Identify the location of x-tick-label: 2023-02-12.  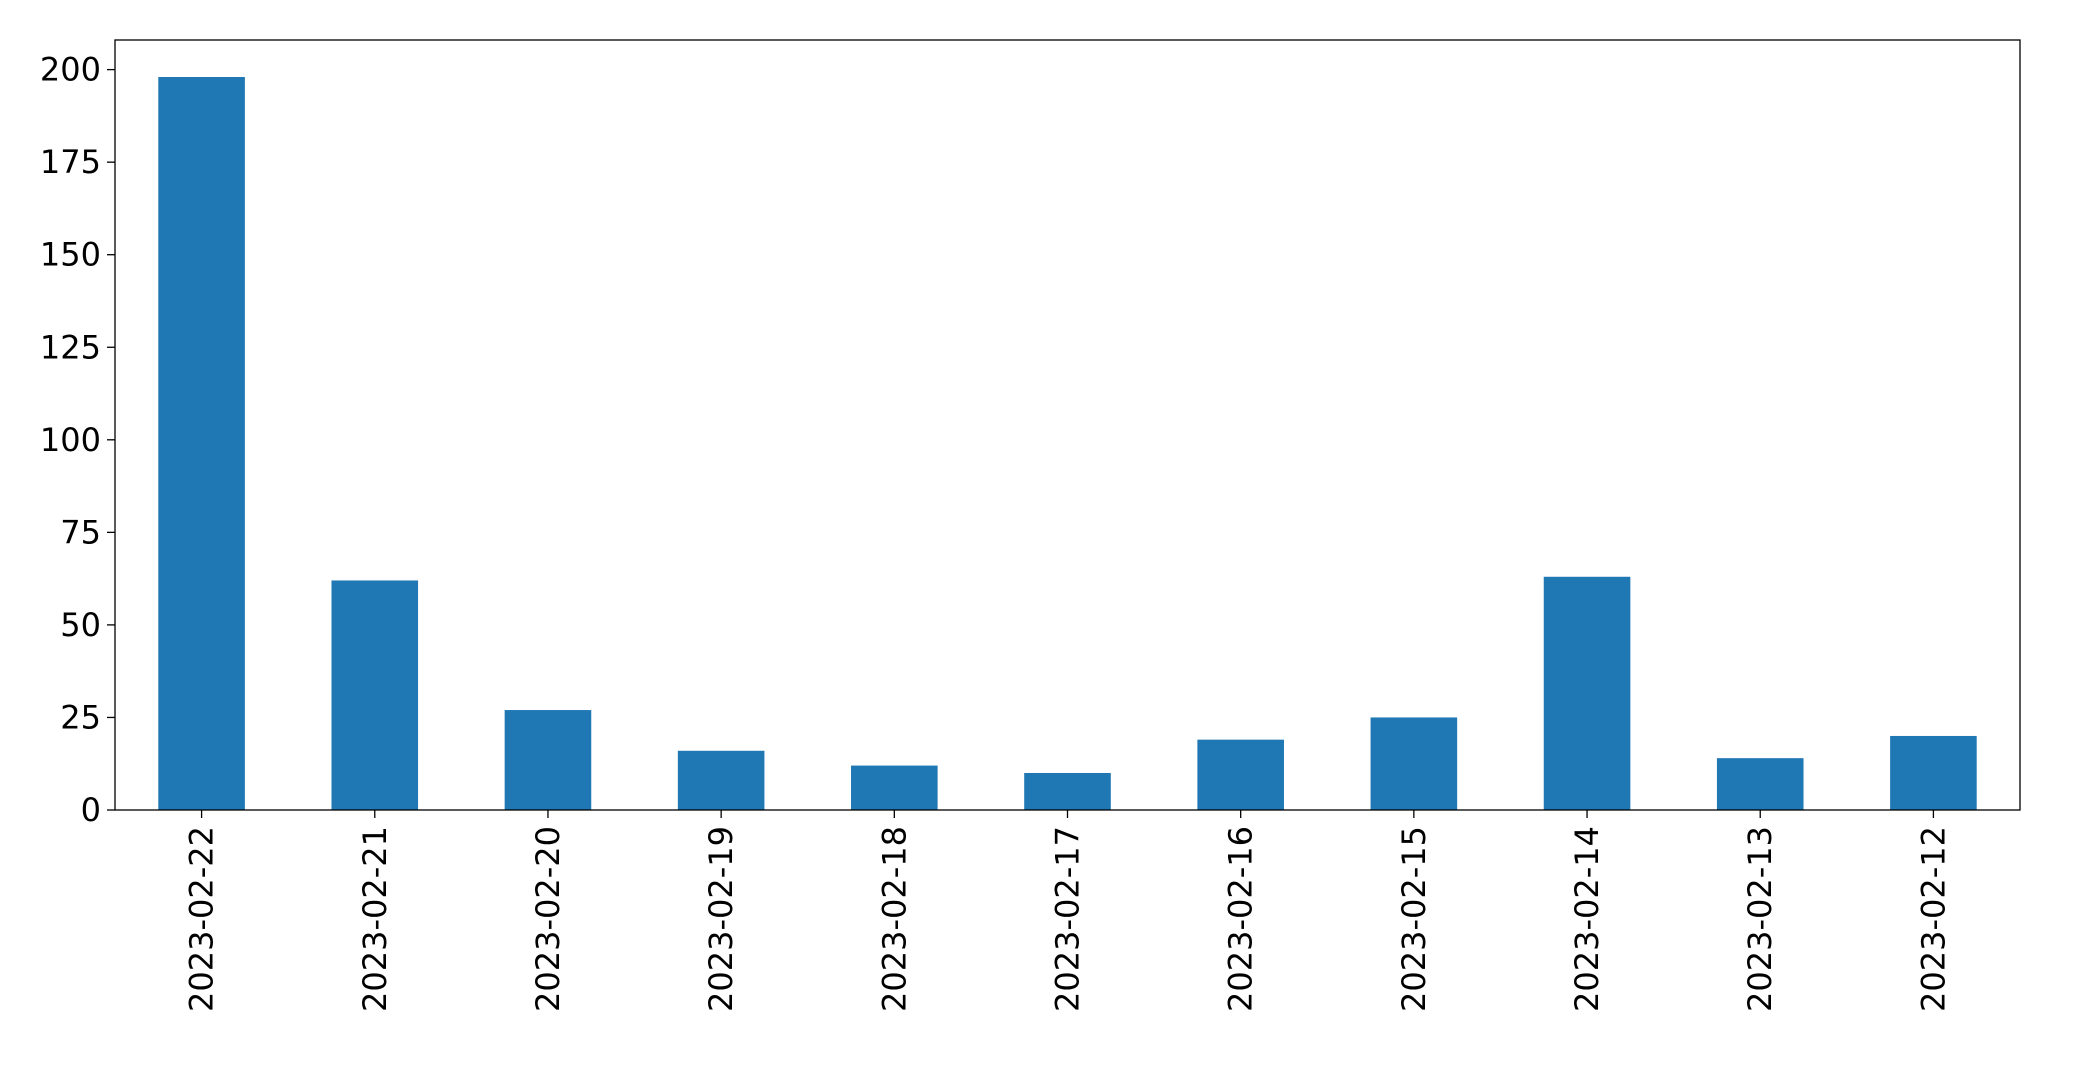
(1933, 919).